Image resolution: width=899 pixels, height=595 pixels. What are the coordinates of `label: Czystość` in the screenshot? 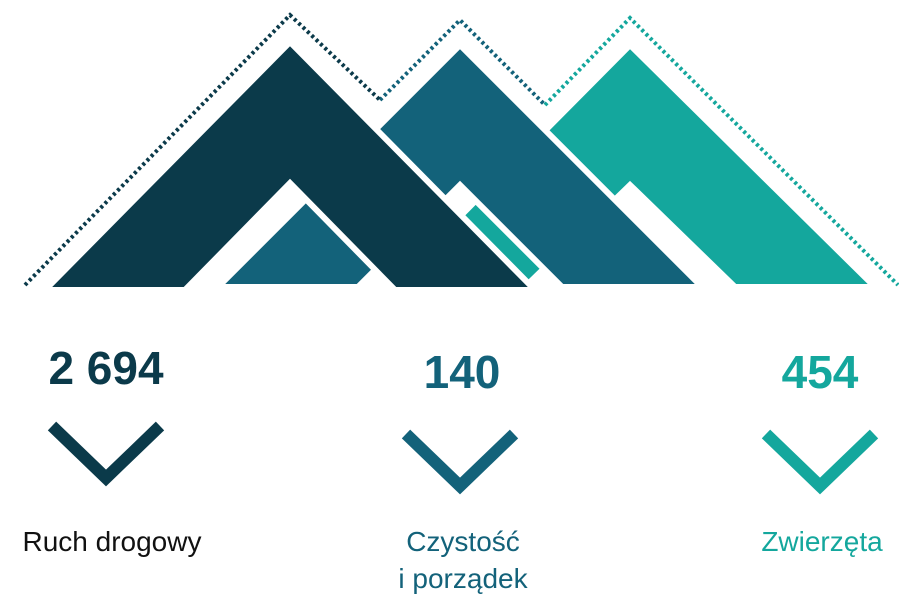 It's located at (463, 541).